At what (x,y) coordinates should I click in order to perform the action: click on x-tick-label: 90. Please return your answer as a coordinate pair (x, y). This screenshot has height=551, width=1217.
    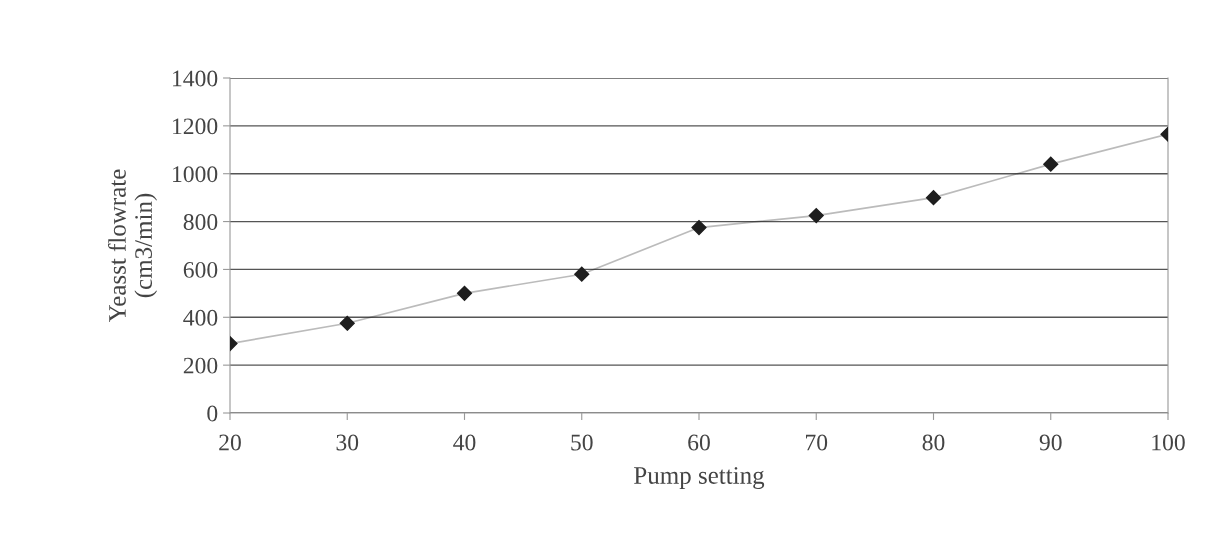
    Looking at the image, I should click on (1050, 442).